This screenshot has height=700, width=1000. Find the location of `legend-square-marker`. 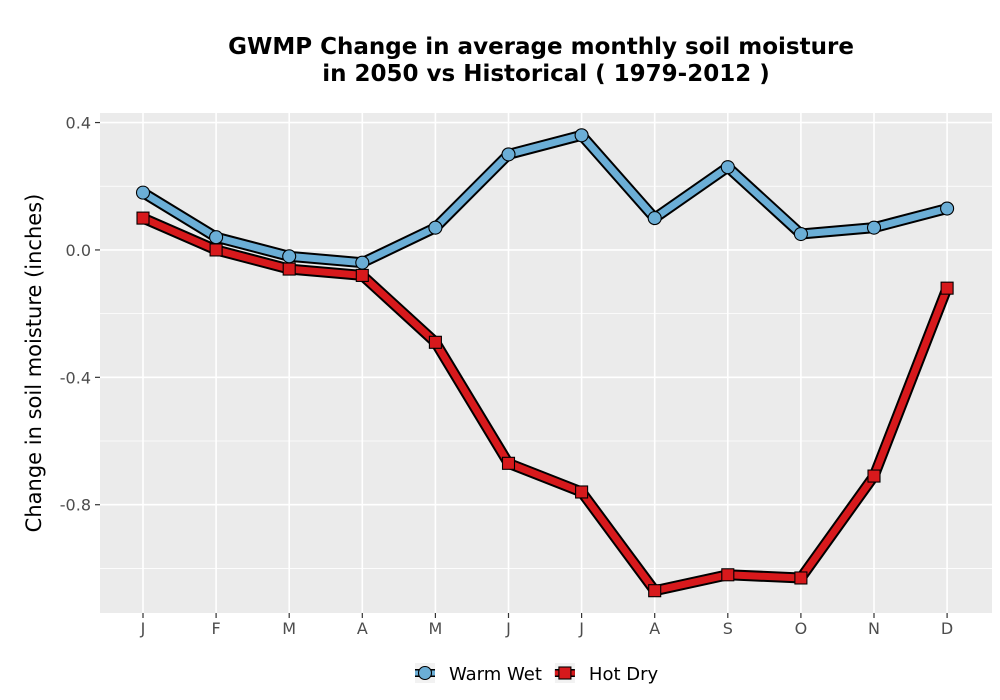

legend-square-marker is located at coordinates (565, 673).